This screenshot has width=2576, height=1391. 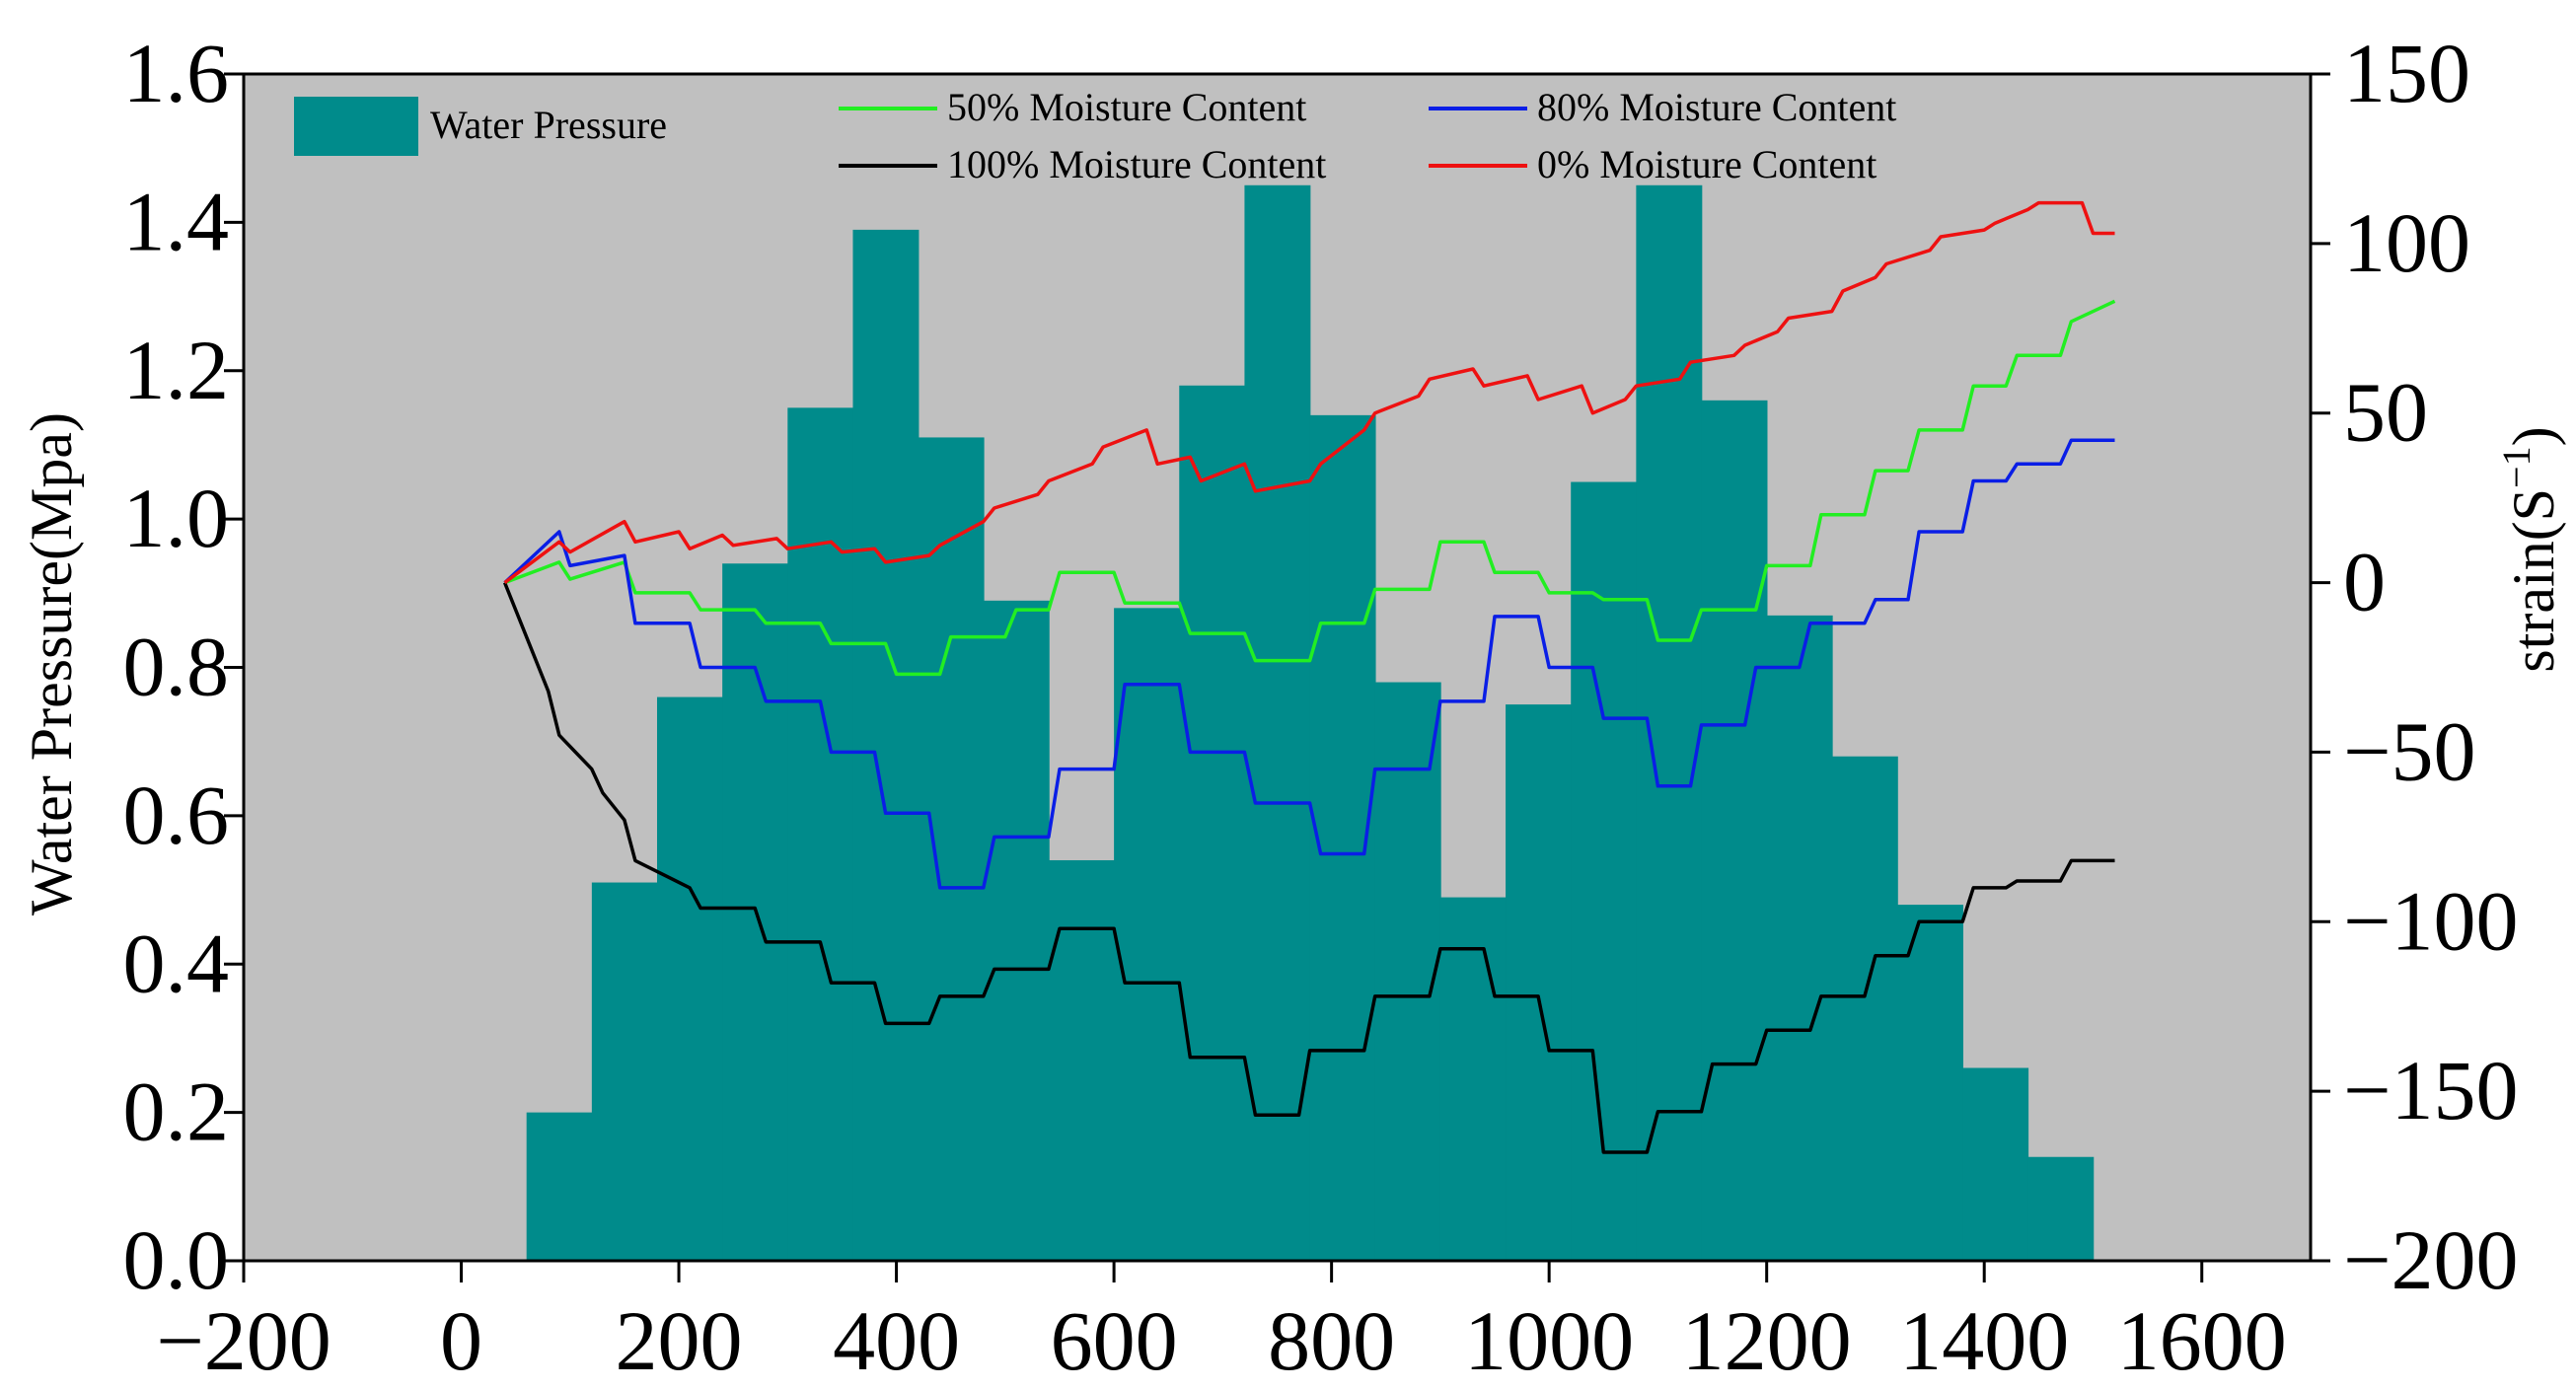 What do you see at coordinates (176, 1111) in the screenshot?
I see `y-left-tick-label-0-2: 0.2` at bounding box center [176, 1111].